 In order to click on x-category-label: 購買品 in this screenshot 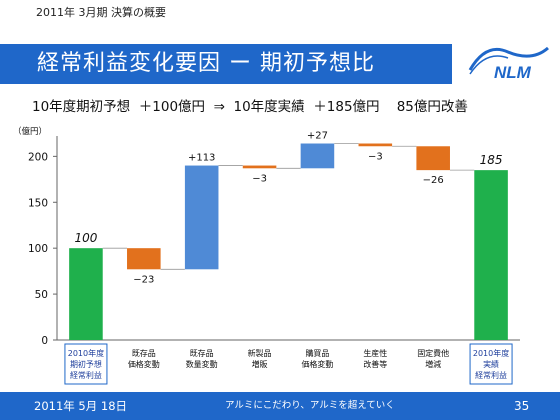, I will do `click(317, 353)`.